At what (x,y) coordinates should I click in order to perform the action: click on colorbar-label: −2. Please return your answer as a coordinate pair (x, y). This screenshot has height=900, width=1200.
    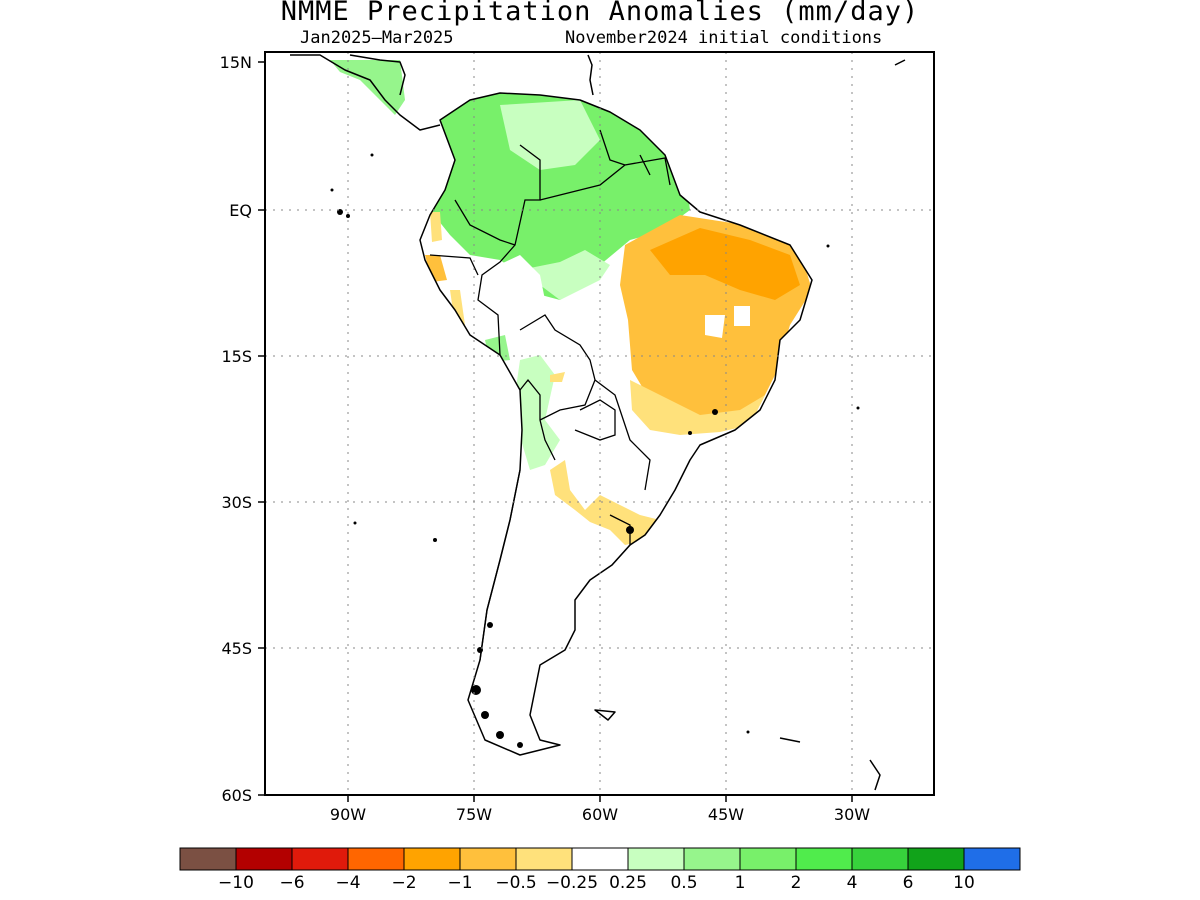
    Looking at the image, I should click on (403, 883).